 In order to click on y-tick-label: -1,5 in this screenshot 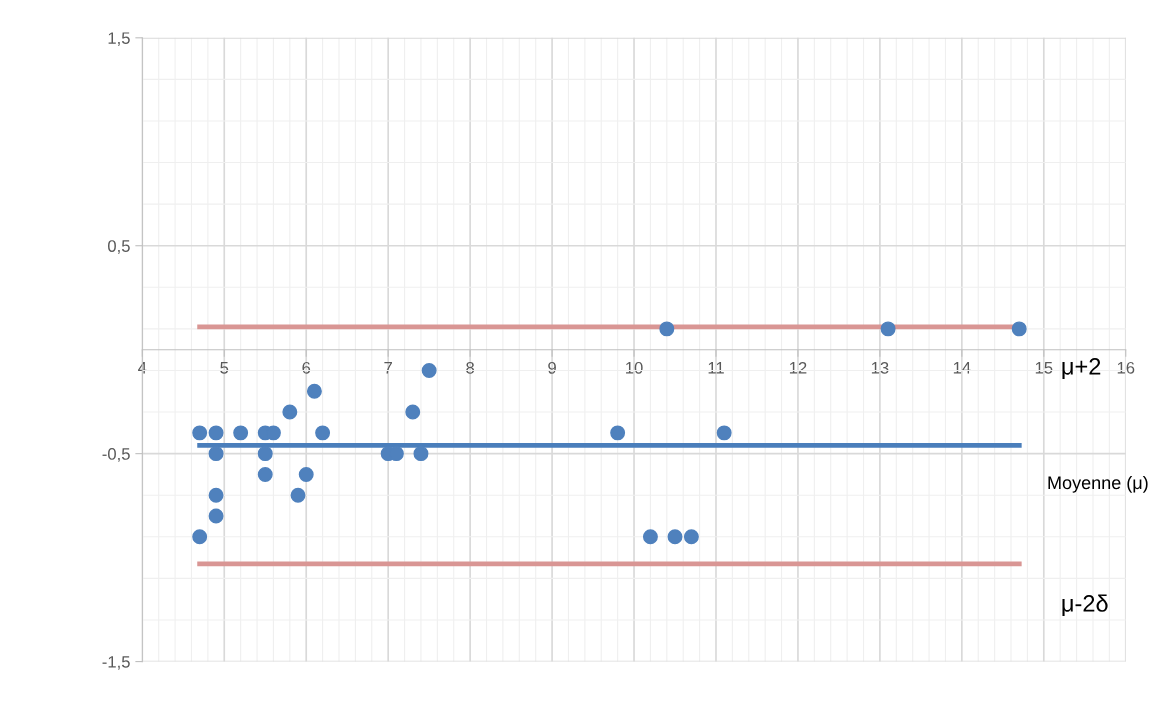, I will do `click(116, 663)`.